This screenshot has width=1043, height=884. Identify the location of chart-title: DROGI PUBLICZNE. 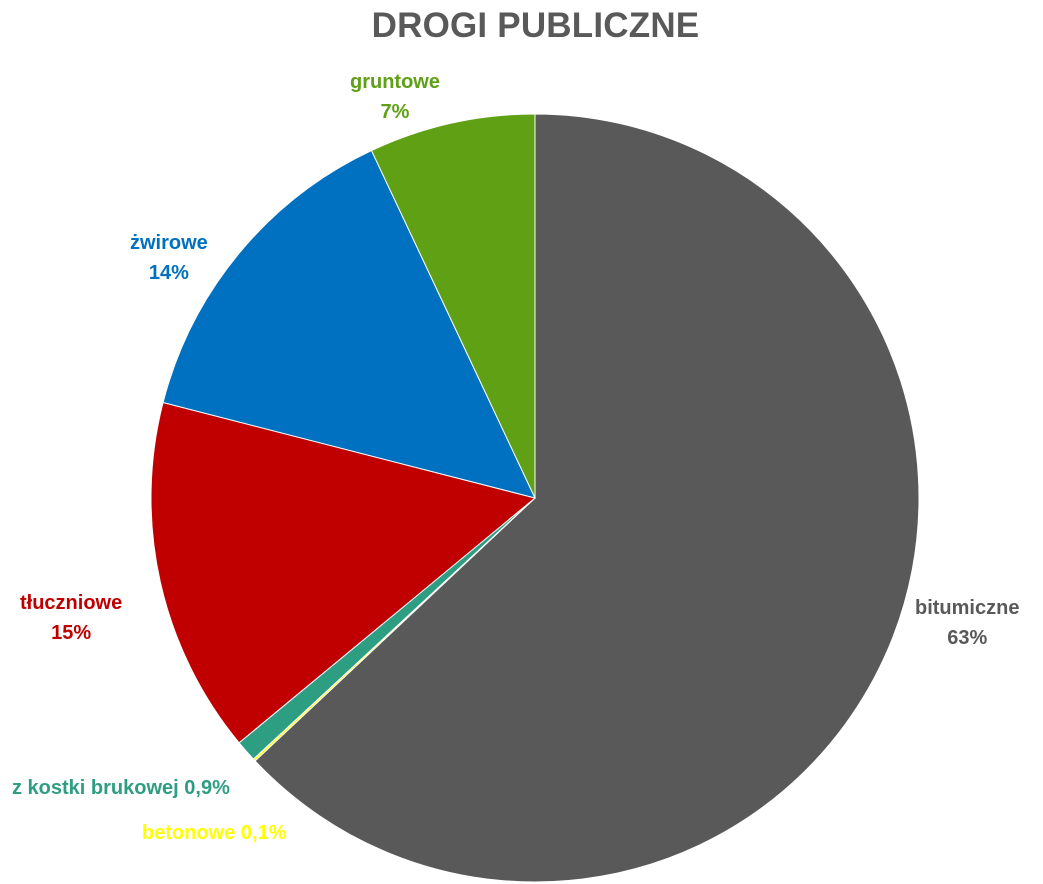
(535, 25).